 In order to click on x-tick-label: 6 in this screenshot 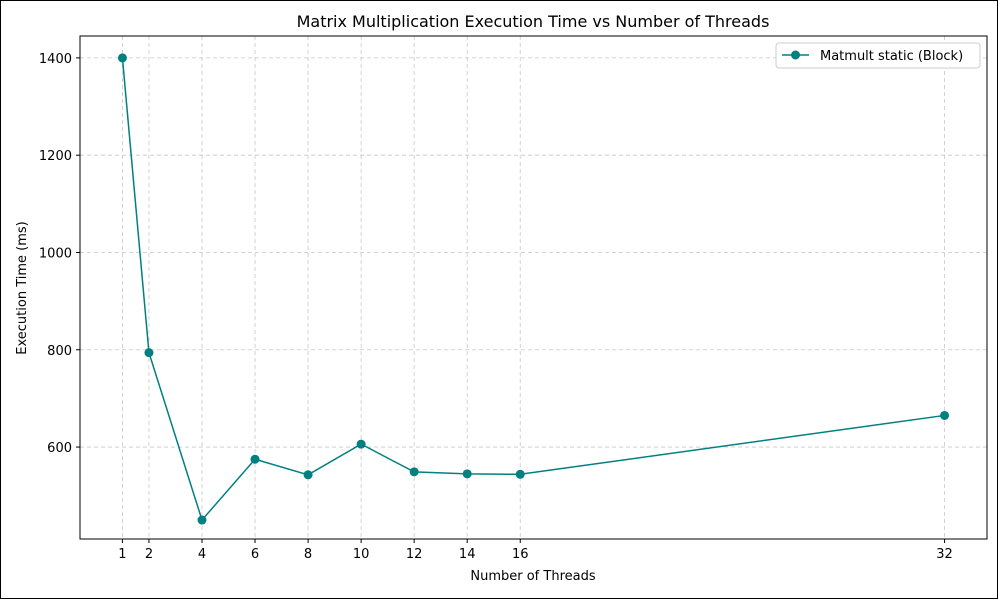, I will do `click(255, 554)`.